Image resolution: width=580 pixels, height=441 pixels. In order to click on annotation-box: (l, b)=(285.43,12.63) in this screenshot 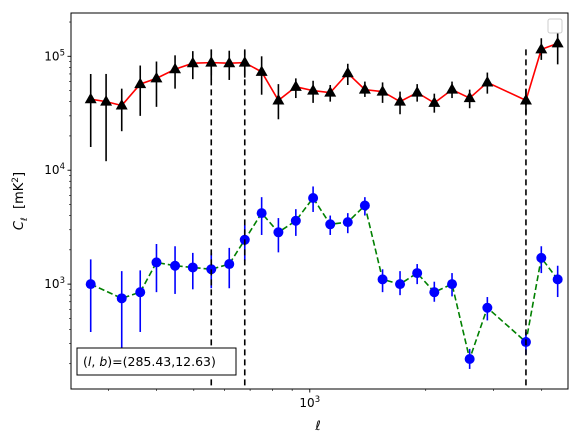, I will do `click(156, 361)`.